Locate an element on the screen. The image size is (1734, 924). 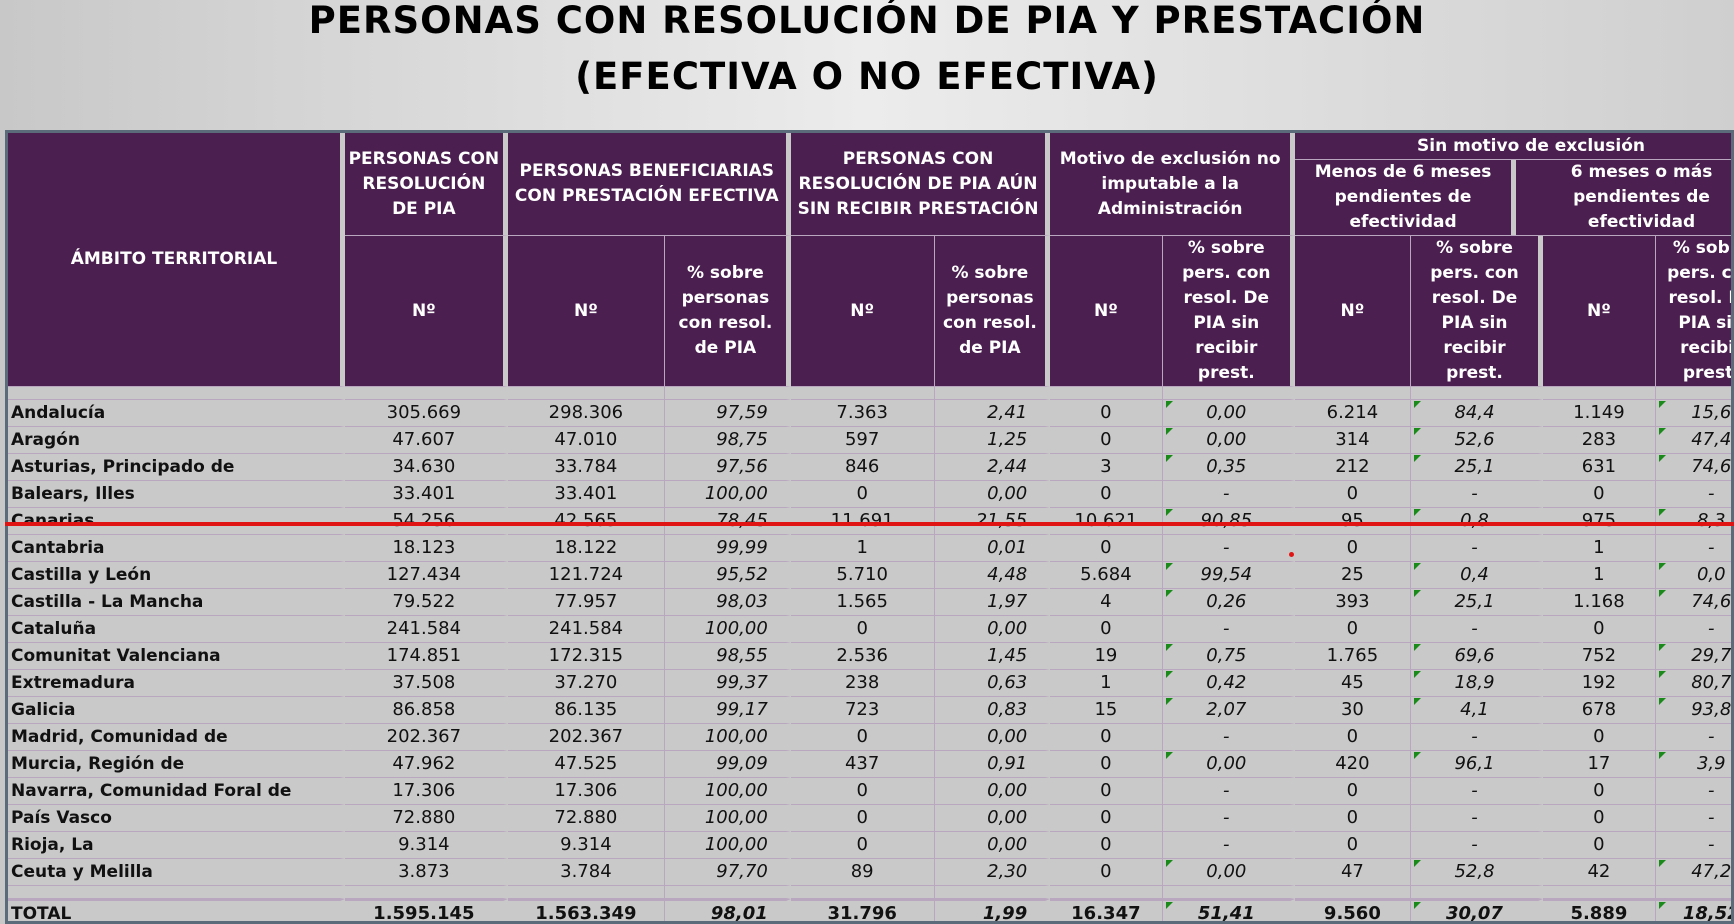
cell-ben: 172.315 is located at coordinates (586, 656).